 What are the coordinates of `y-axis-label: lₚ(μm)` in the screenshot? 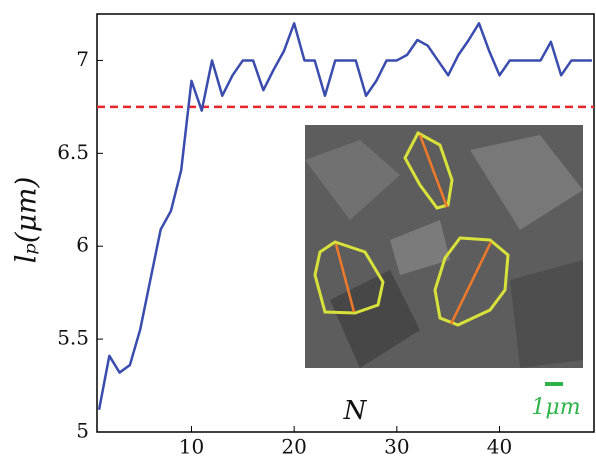 It's located at (26, 220).